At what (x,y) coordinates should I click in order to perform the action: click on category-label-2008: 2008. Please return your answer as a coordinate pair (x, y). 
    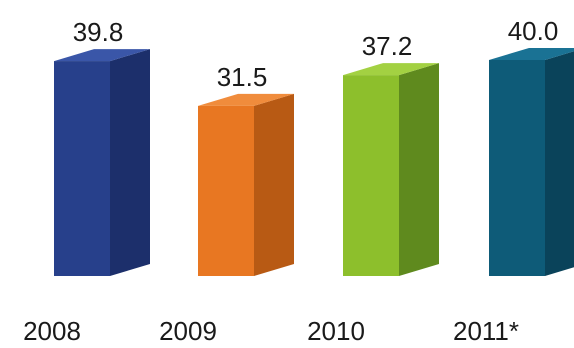
    Looking at the image, I should click on (52, 331).